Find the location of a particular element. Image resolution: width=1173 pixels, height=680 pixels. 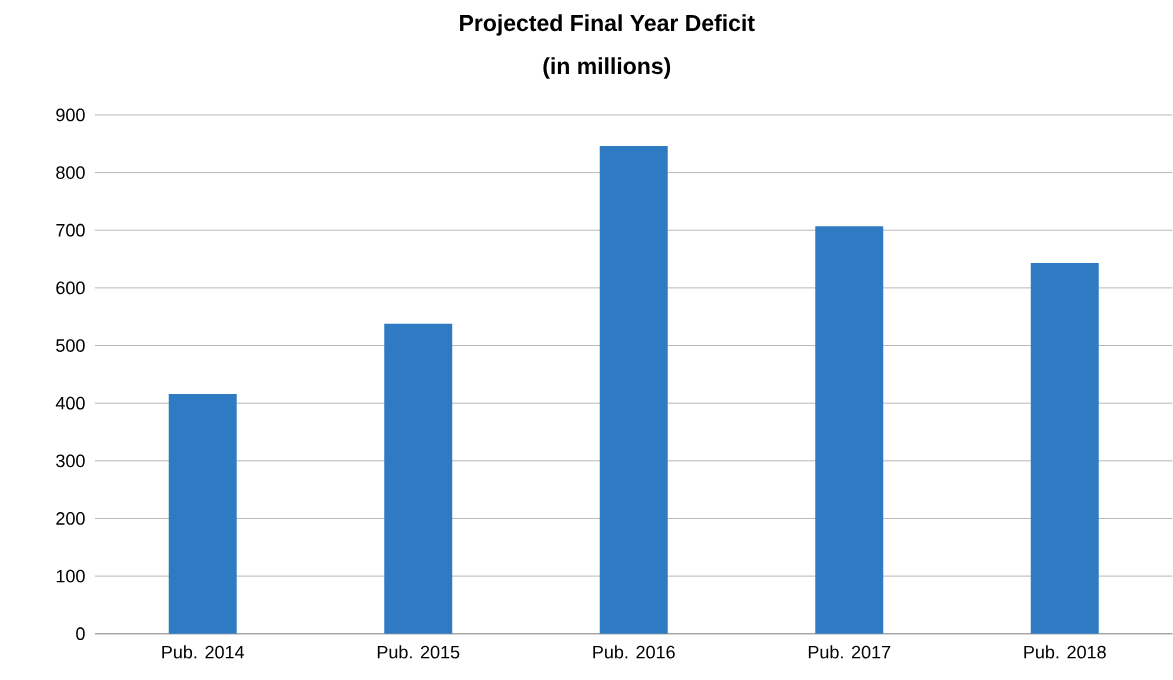

y-tick-label: 700 is located at coordinates (70, 230).